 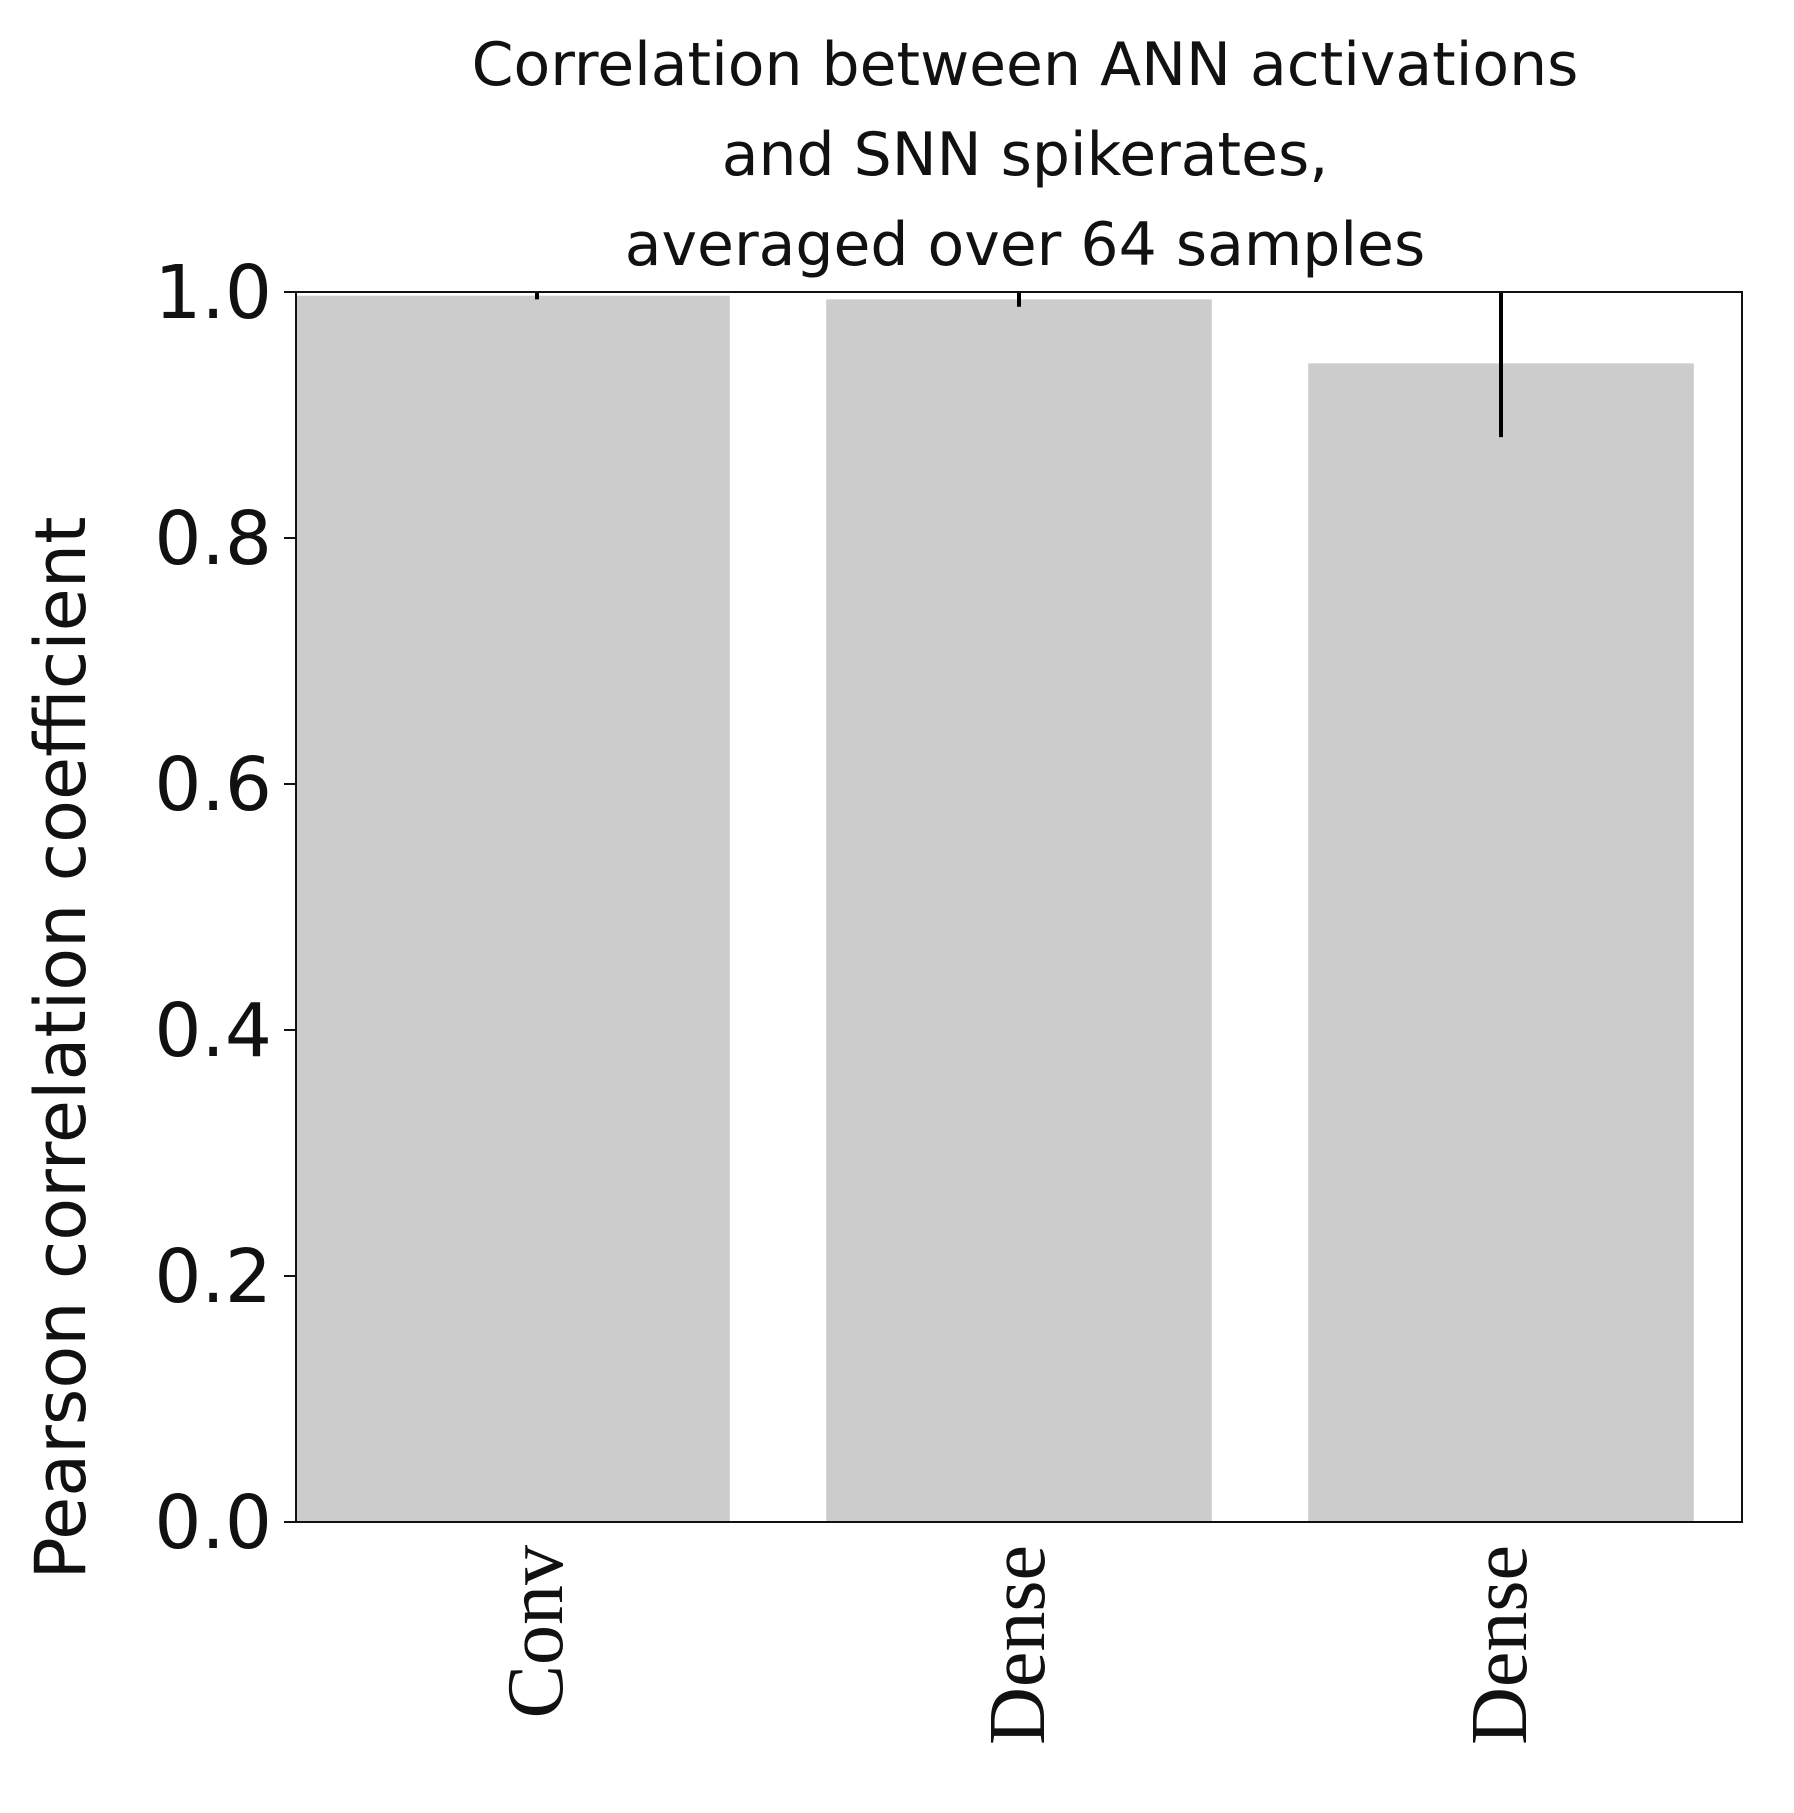 I want to click on y-axis-label: Pearson correlation coefficient, so click(x=61, y=1047).